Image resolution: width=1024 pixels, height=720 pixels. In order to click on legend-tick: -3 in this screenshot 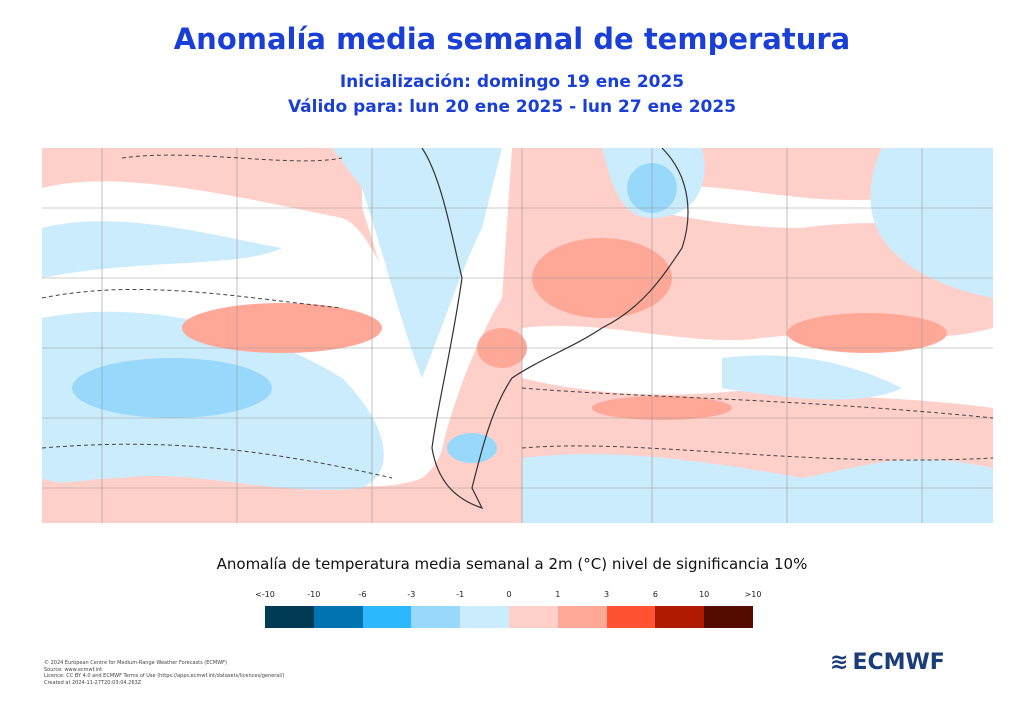, I will do `click(411, 594)`.